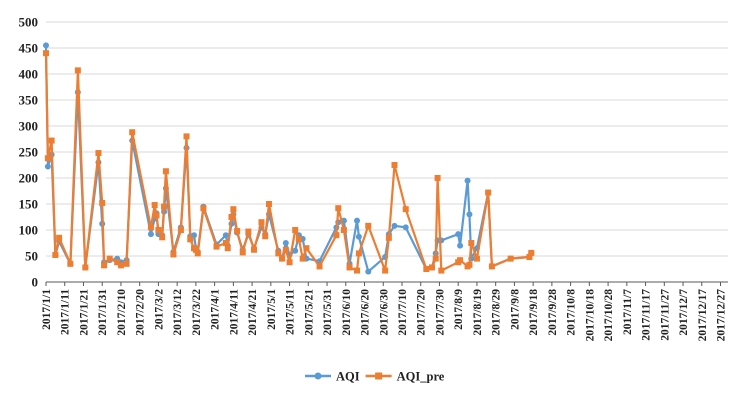 This screenshot has width=730, height=397. What do you see at coordinates (103, 312) in the screenshot?
I see `x-tick-label: 2017/1/31` at bounding box center [103, 312].